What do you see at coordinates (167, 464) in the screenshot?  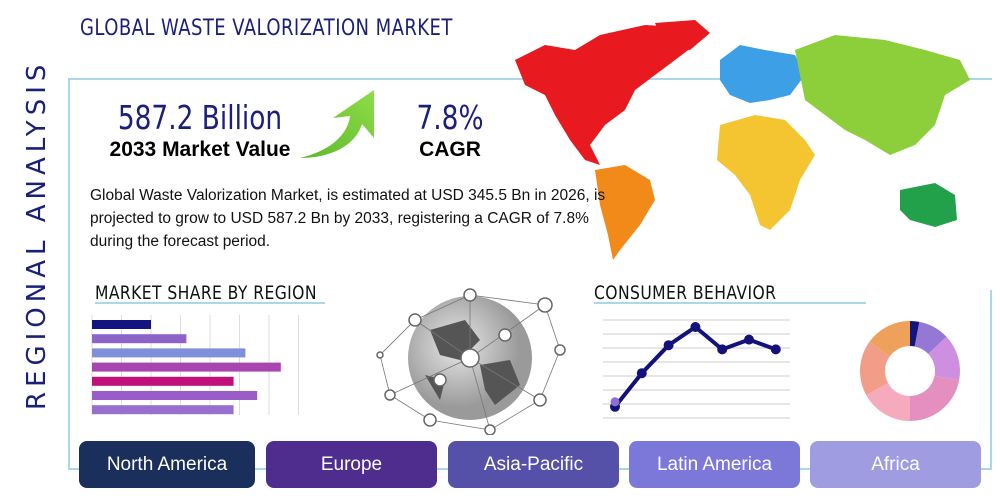 I see `region-button-north-america: North America` at bounding box center [167, 464].